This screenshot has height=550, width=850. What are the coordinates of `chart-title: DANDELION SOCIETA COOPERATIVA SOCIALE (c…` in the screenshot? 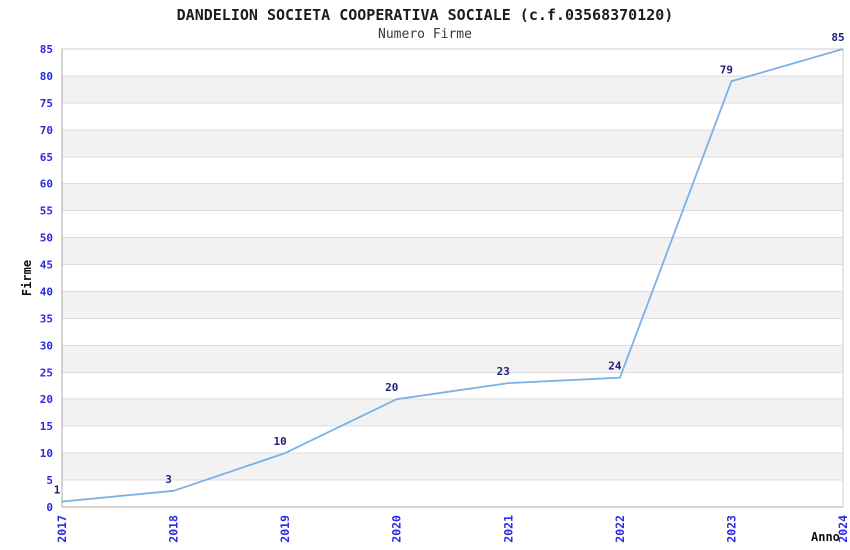 It's located at (425, 15).